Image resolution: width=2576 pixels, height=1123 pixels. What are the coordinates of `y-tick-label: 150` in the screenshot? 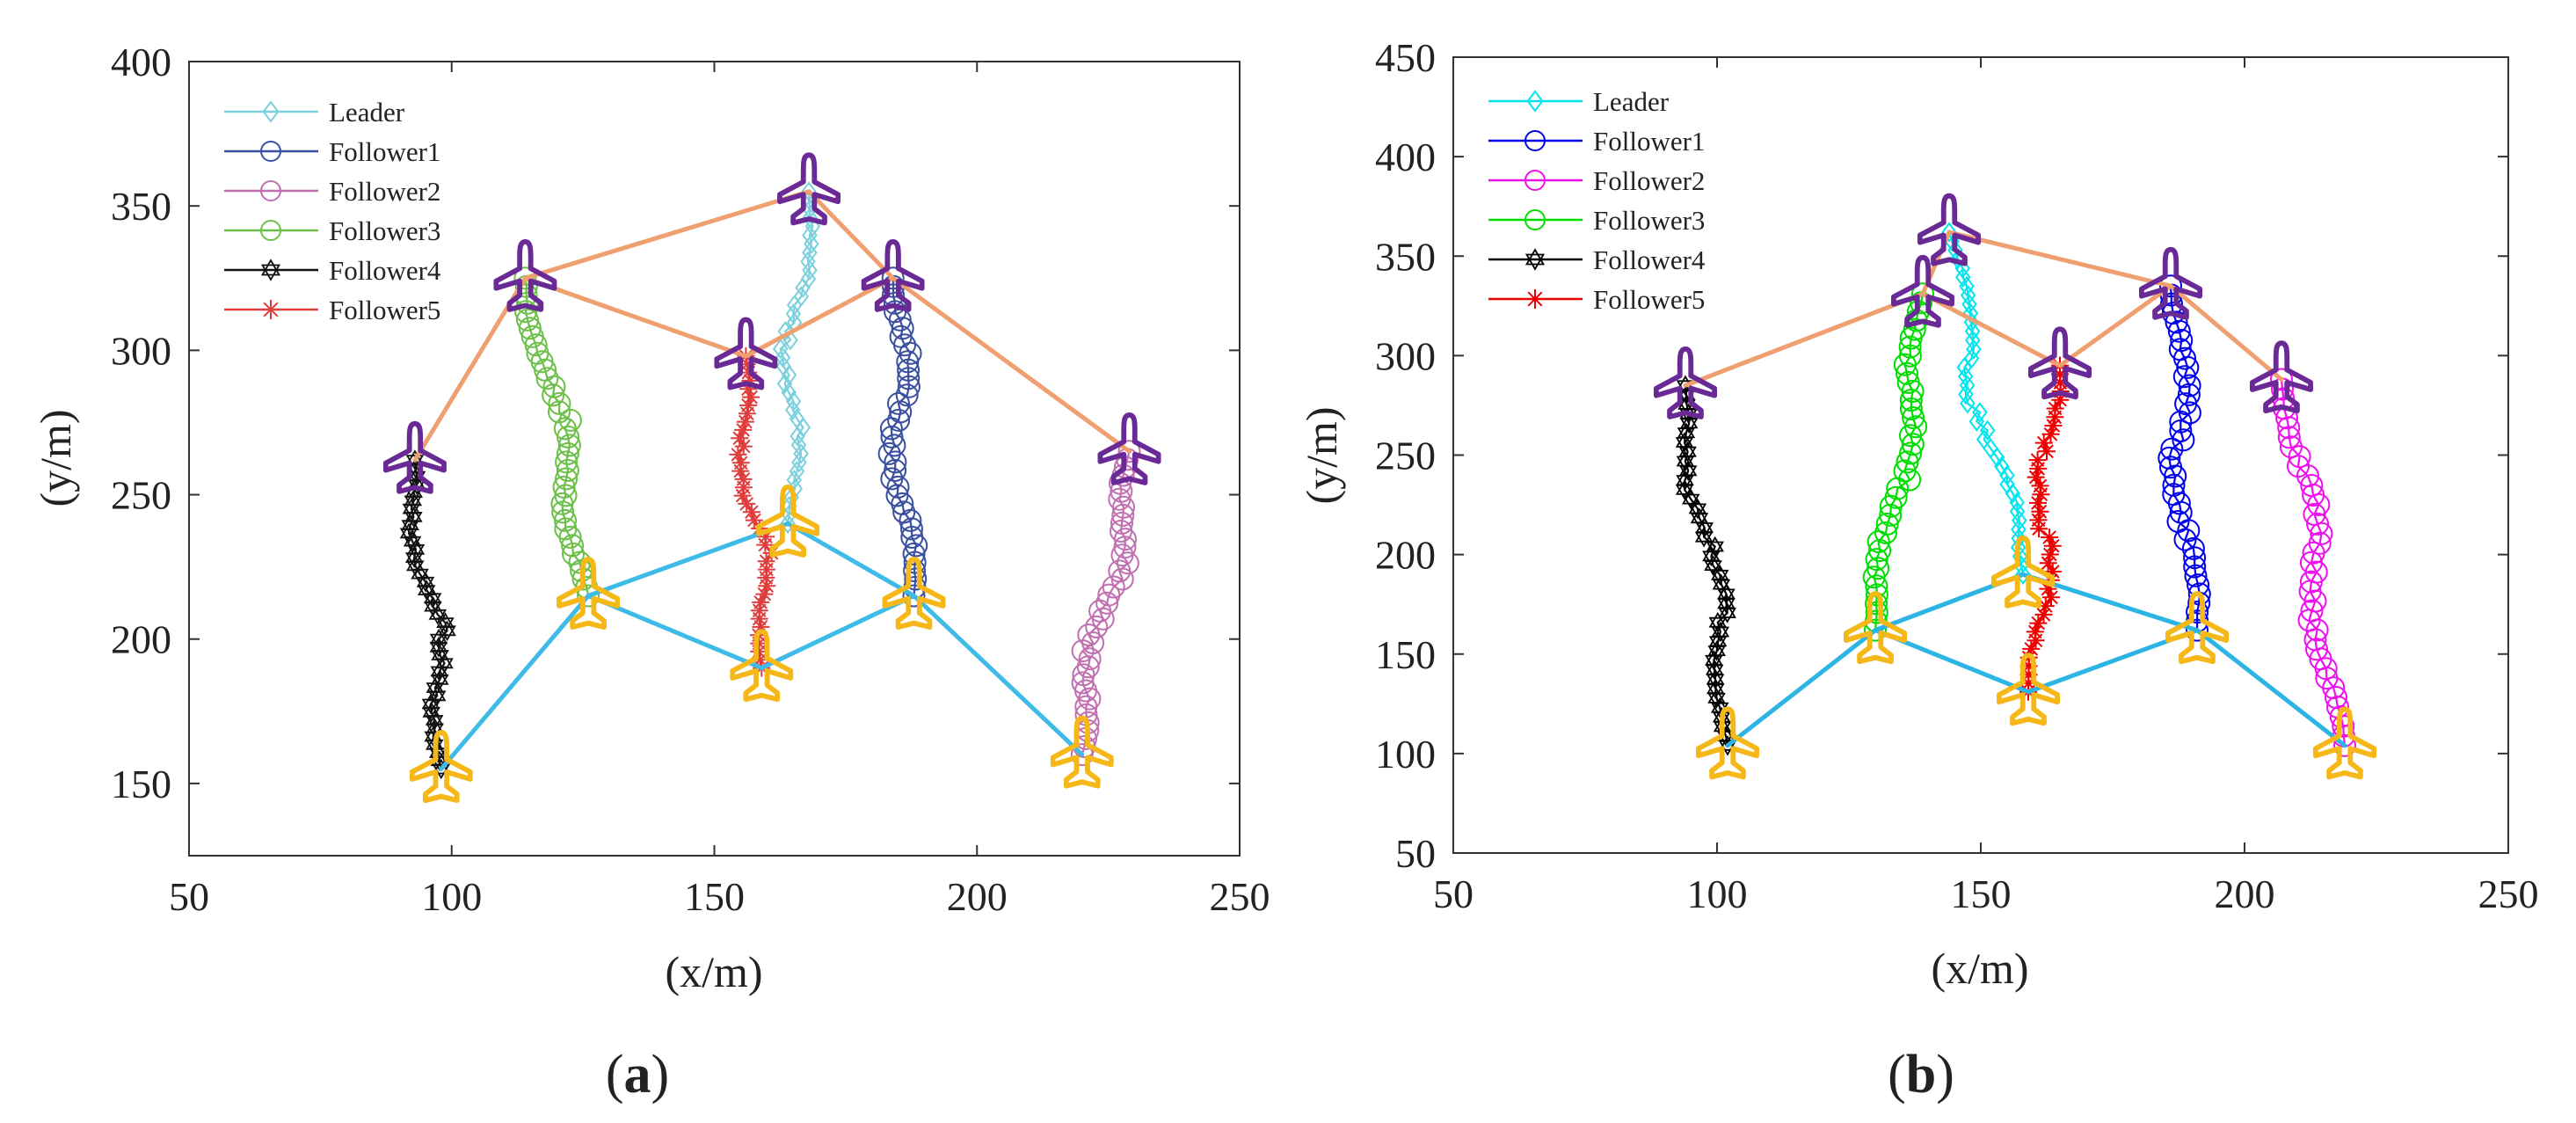 It's located at (141, 784).